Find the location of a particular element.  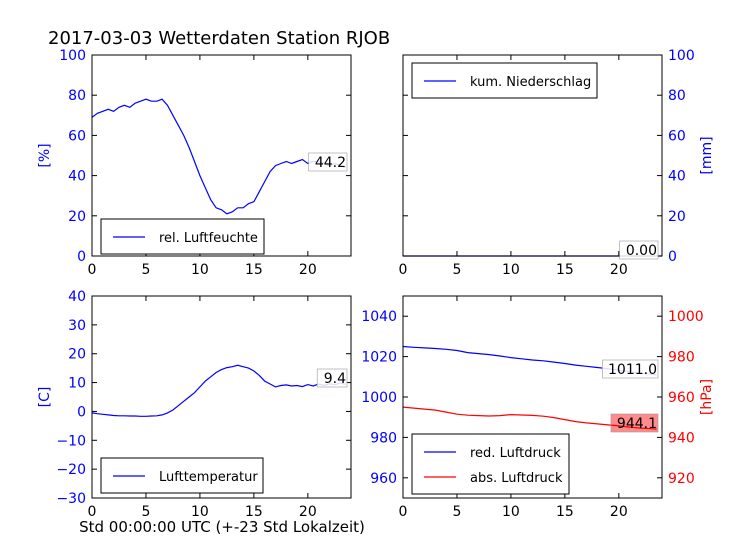

y-tick-label: −30 is located at coordinates (71, 499).